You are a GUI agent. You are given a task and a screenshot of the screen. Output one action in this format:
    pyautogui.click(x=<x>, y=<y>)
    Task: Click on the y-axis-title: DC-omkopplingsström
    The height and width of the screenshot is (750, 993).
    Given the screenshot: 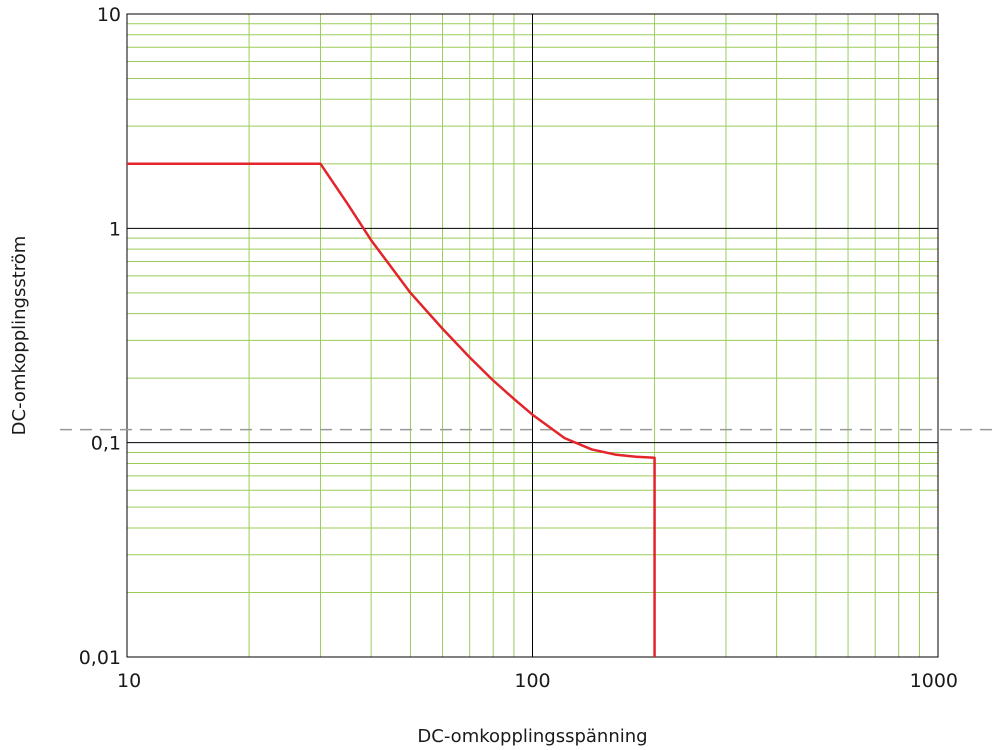 What is the action you would take?
    pyautogui.click(x=19, y=336)
    